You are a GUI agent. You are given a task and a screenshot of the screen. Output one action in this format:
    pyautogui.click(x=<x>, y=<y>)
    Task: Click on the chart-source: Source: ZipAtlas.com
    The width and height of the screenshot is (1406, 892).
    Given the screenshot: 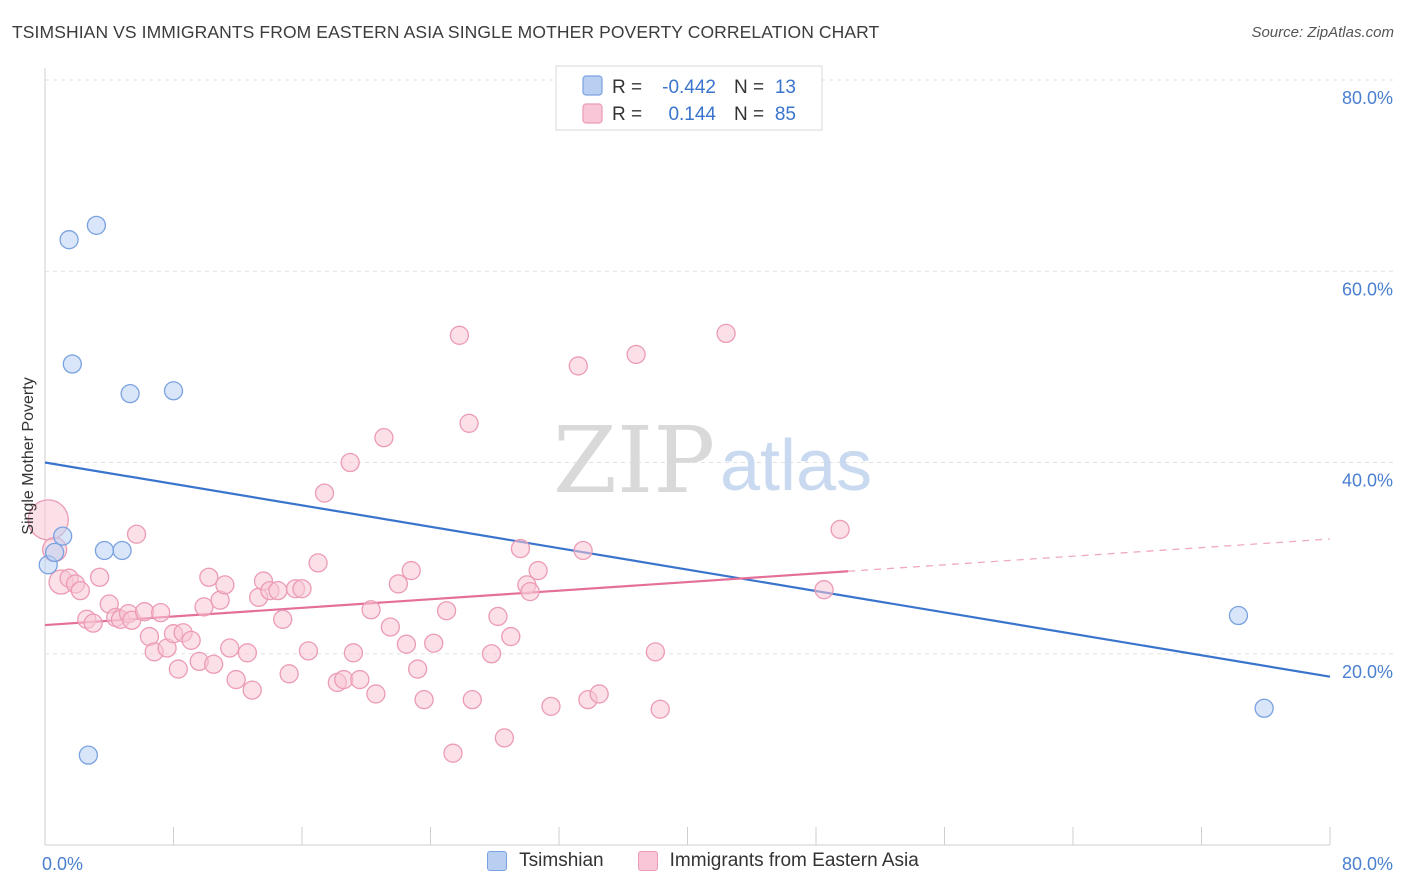 What is the action you would take?
    pyautogui.click(x=1322, y=32)
    